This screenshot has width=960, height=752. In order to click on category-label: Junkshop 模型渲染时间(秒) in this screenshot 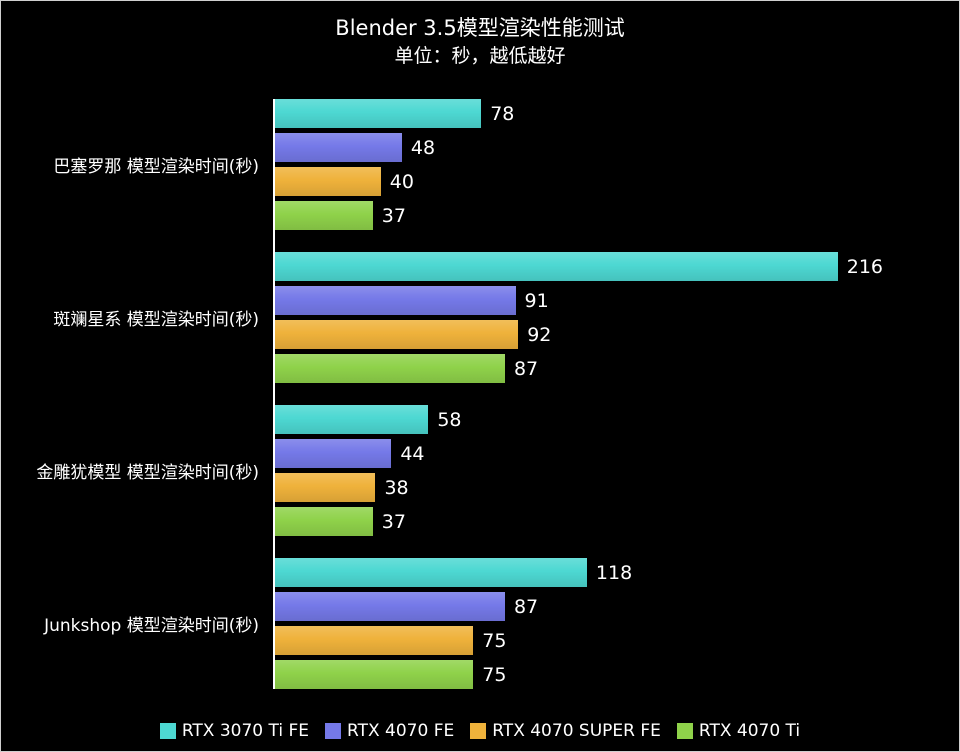, I will do `click(151, 626)`.